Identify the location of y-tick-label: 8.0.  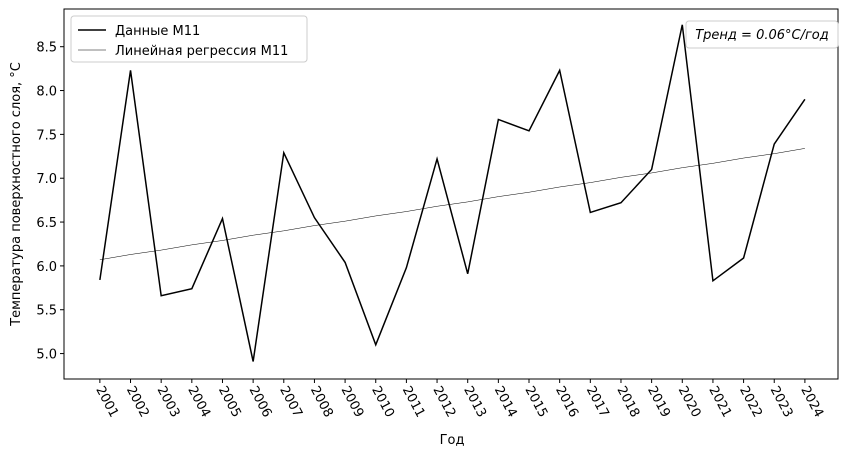
(46, 92).